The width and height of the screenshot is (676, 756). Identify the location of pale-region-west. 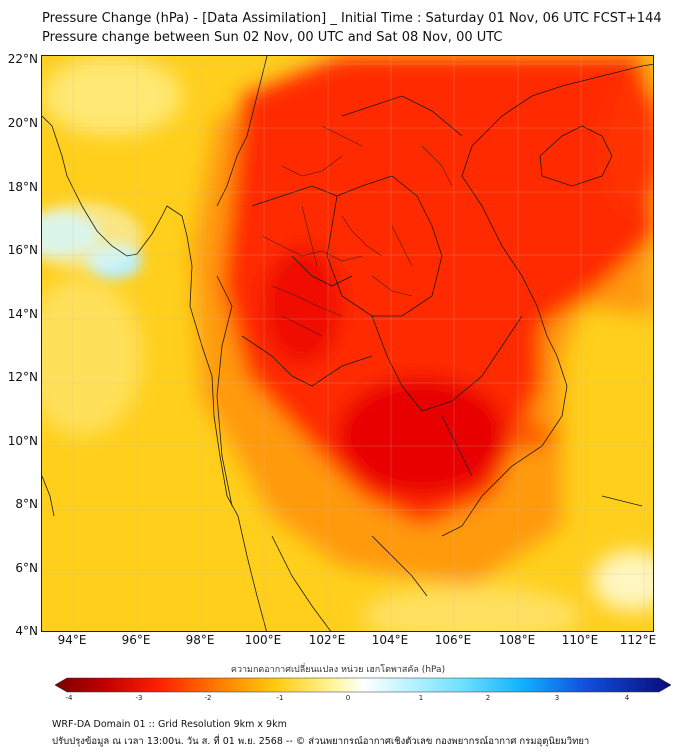
(92, 356).